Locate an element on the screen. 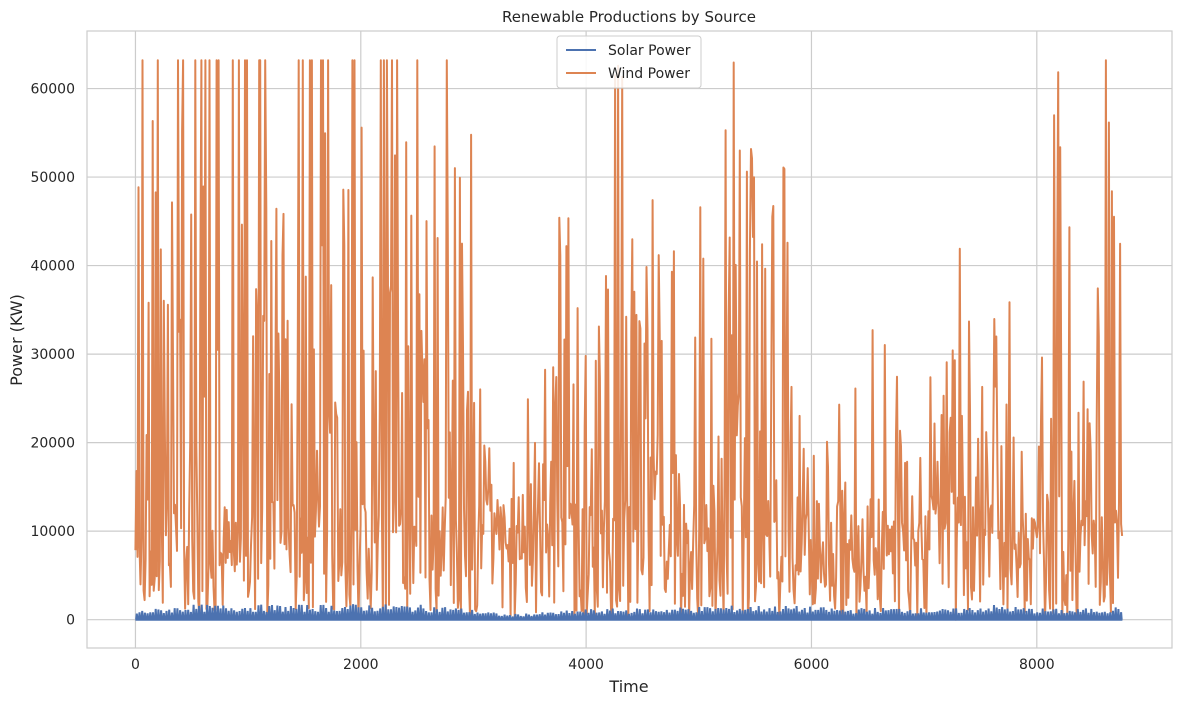 The image size is (1181, 704). y-tick-label: 0 is located at coordinates (70, 621).